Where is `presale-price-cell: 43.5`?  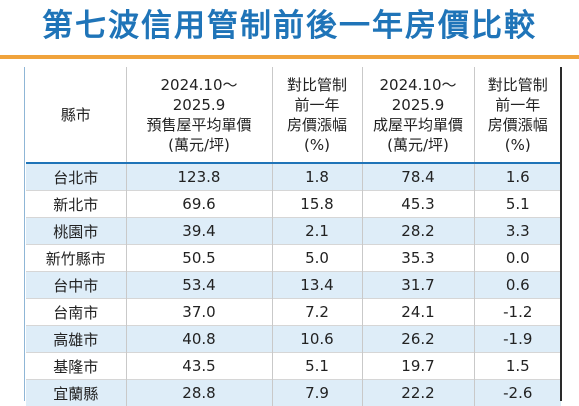
presale-price-cell: 43.5 is located at coordinates (199, 366).